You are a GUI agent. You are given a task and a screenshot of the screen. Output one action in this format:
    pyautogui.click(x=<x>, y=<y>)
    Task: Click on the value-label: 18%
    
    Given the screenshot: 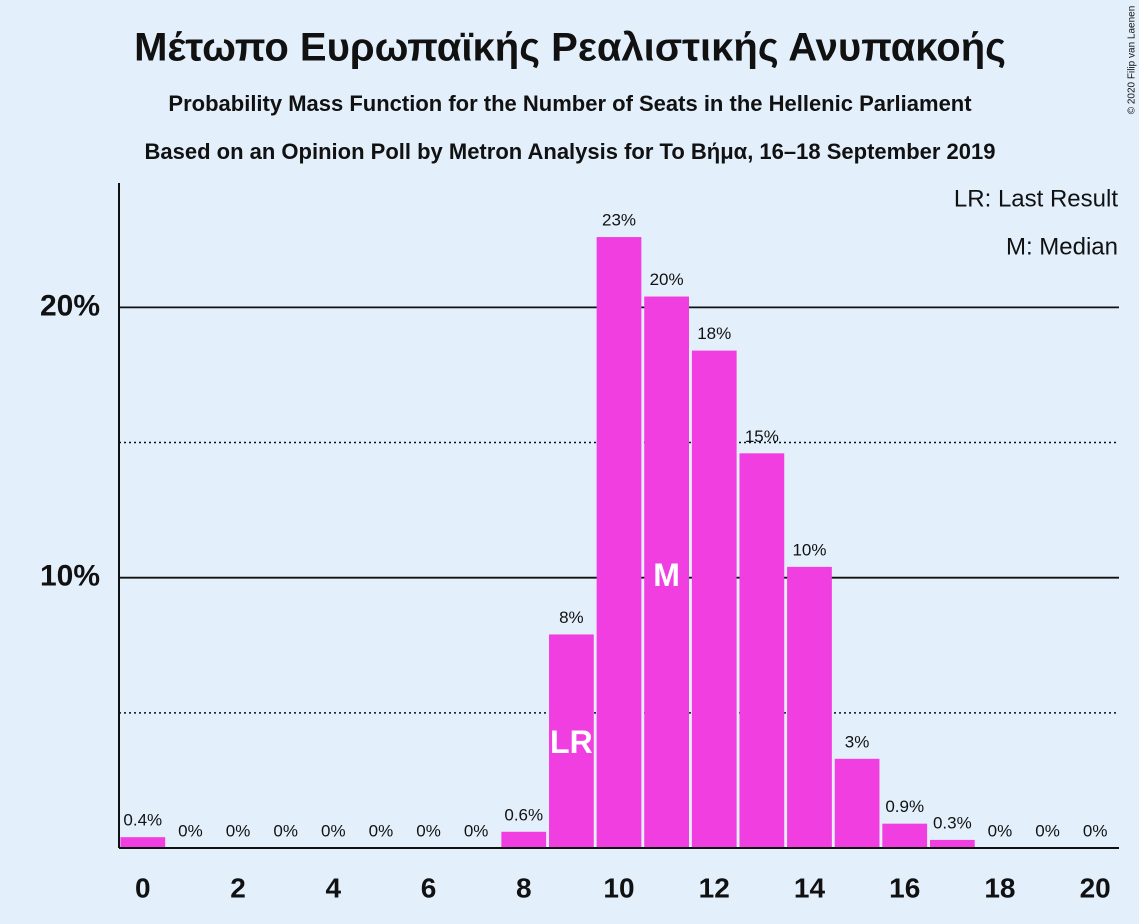 What is the action you would take?
    pyautogui.click(x=714, y=333)
    